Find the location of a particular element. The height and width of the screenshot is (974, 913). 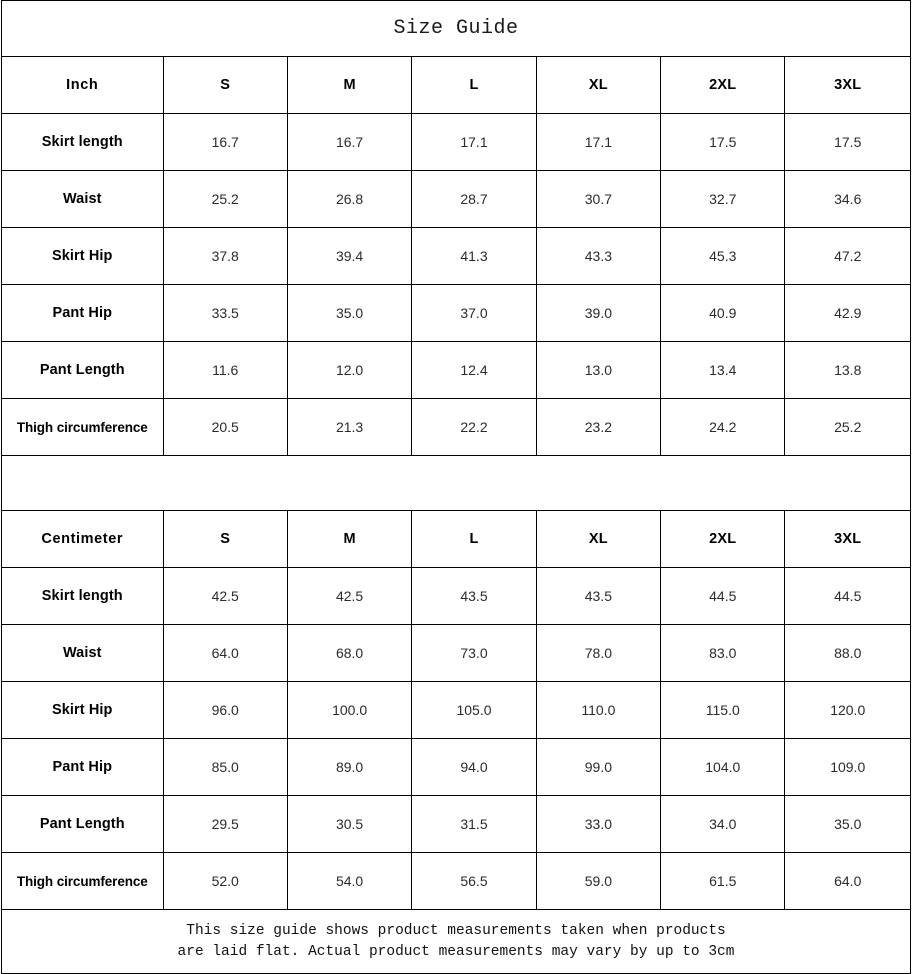

centimeter-header-3xl: 3XL is located at coordinates (847, 539).